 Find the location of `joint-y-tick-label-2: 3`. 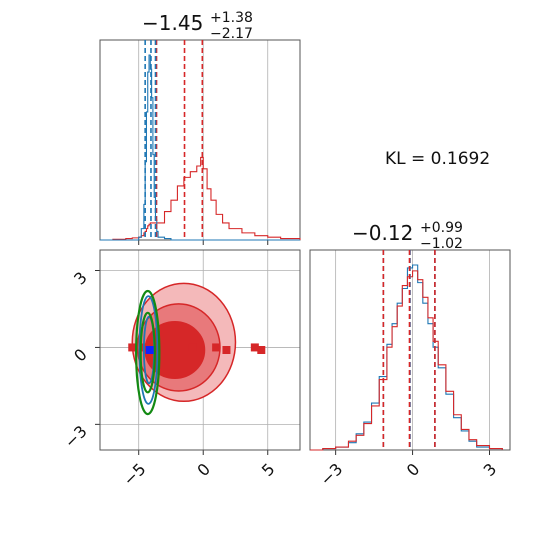

joint-y-tick-label-2: 3 is located at coordinates (80, 278).